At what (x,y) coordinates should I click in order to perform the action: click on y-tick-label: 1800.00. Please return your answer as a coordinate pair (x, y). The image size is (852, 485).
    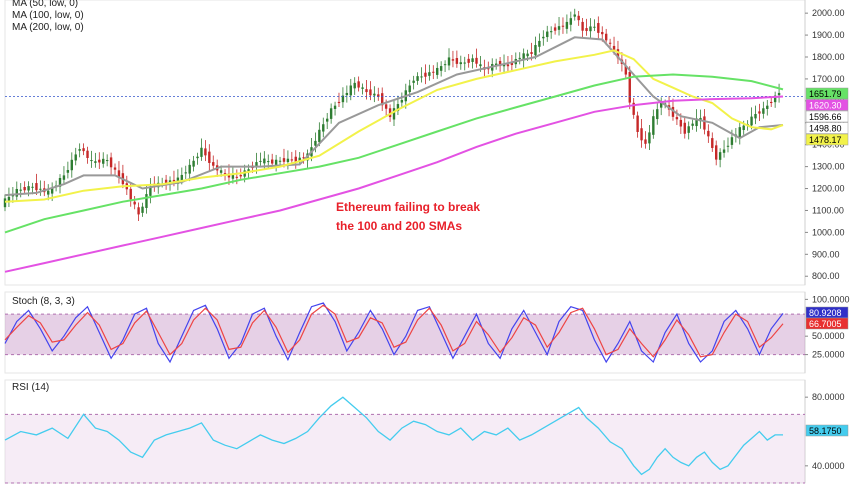
    Looking at the image, I should click on (828, 57).